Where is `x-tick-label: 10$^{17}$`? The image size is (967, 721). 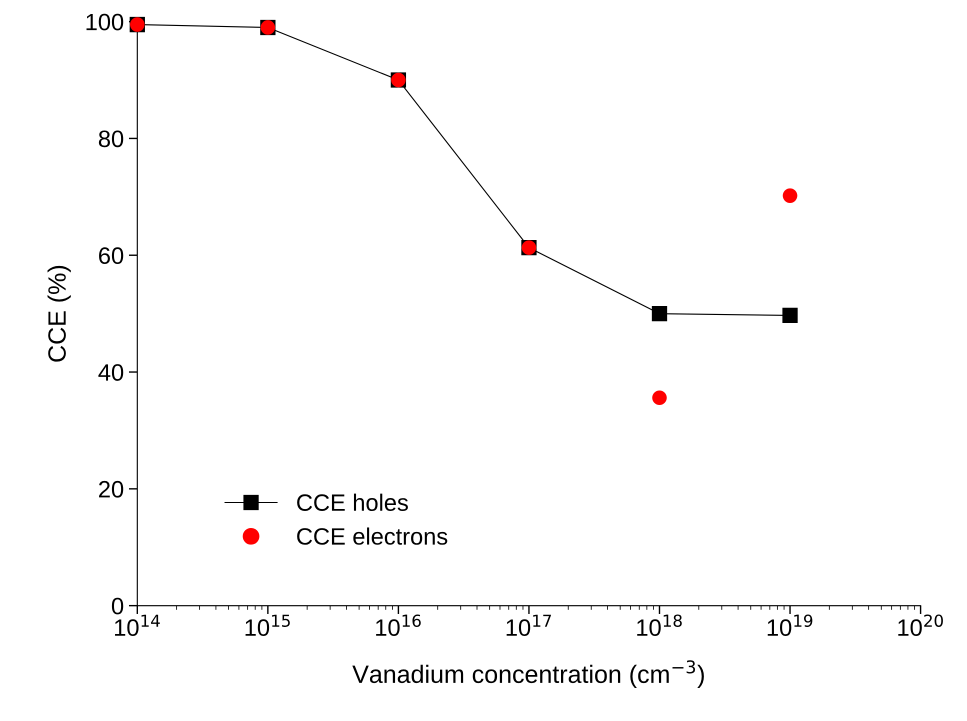 x-tick-label: 10$^{17}$ is located at coordinates (528, 625).